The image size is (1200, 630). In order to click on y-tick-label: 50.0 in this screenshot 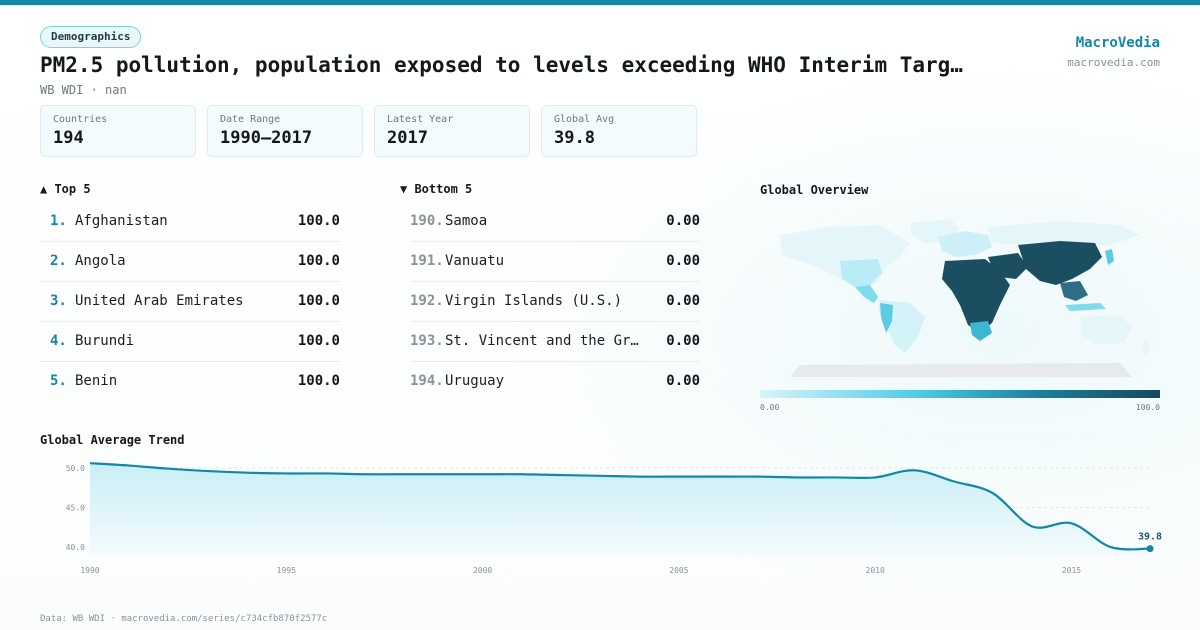, I will do `click(75, 468)`.